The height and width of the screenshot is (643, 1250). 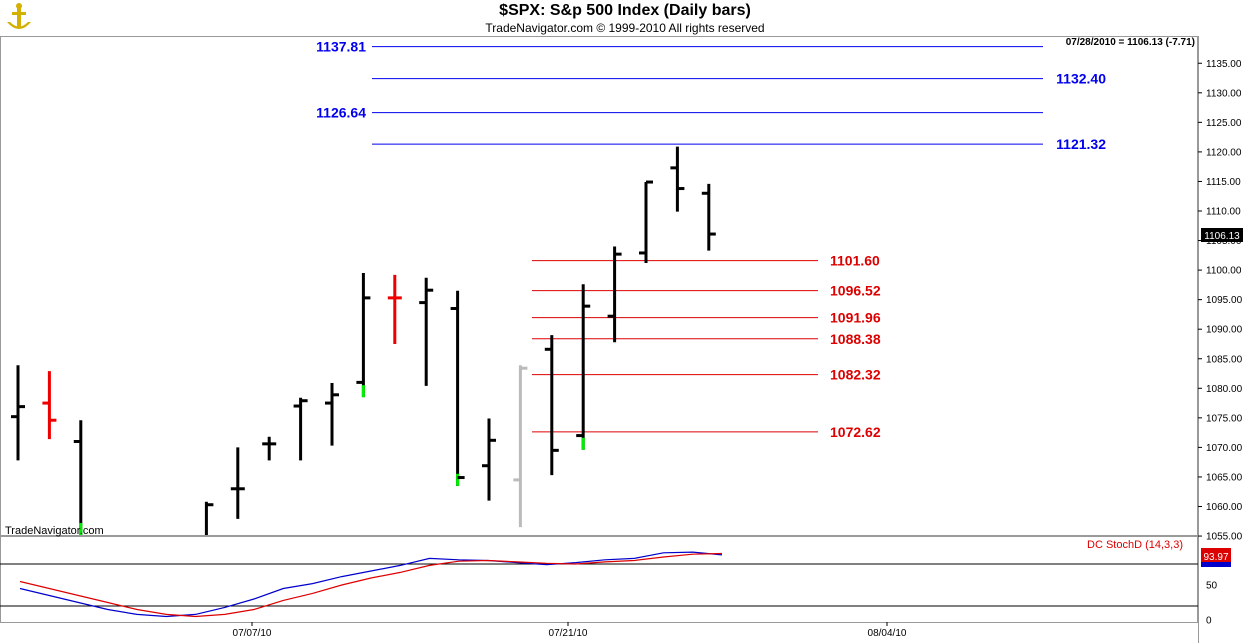 I want to click on red-level-label: 1091.96, so click(x=855, y=318).